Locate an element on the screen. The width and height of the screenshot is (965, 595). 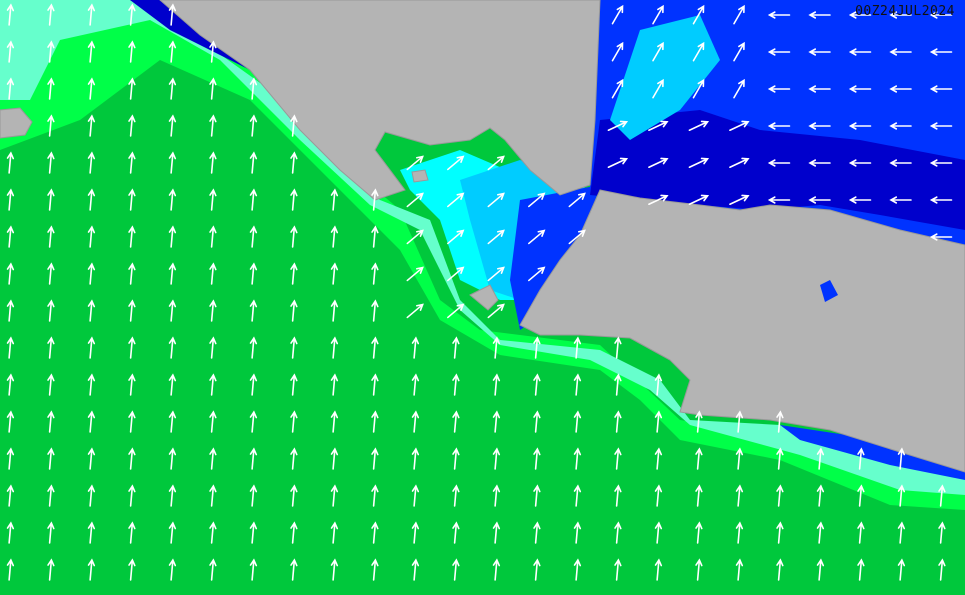
wave-zone-coast-blue-south is located at coordinates (872, 452).